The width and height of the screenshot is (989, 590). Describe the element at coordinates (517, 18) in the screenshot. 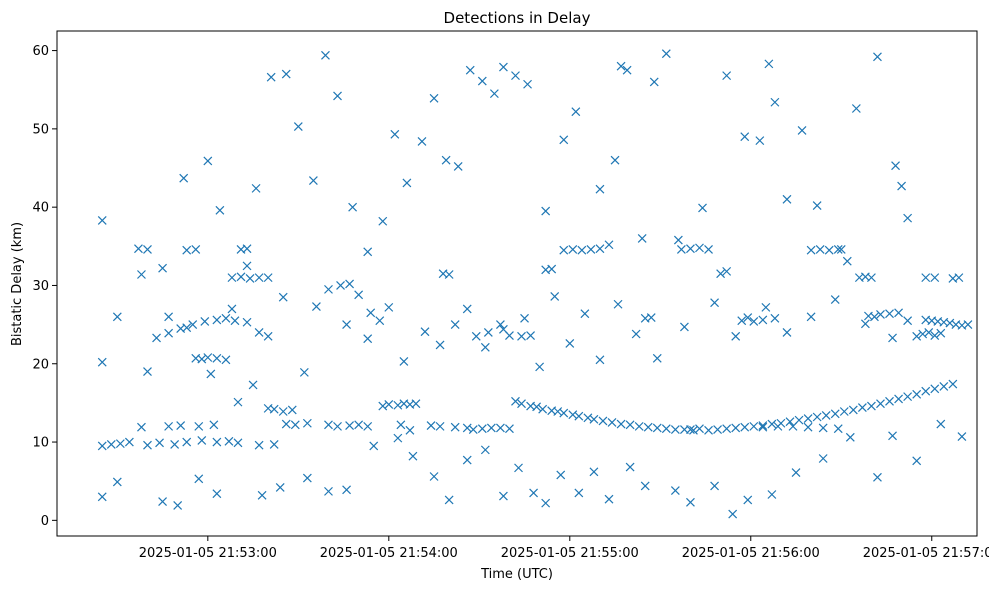

I see `chart-title: Detections in Delay` at that location.